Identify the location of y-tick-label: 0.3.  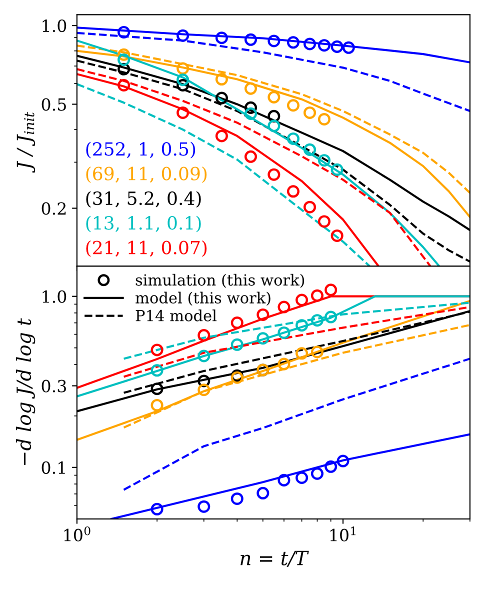
(54, 386).